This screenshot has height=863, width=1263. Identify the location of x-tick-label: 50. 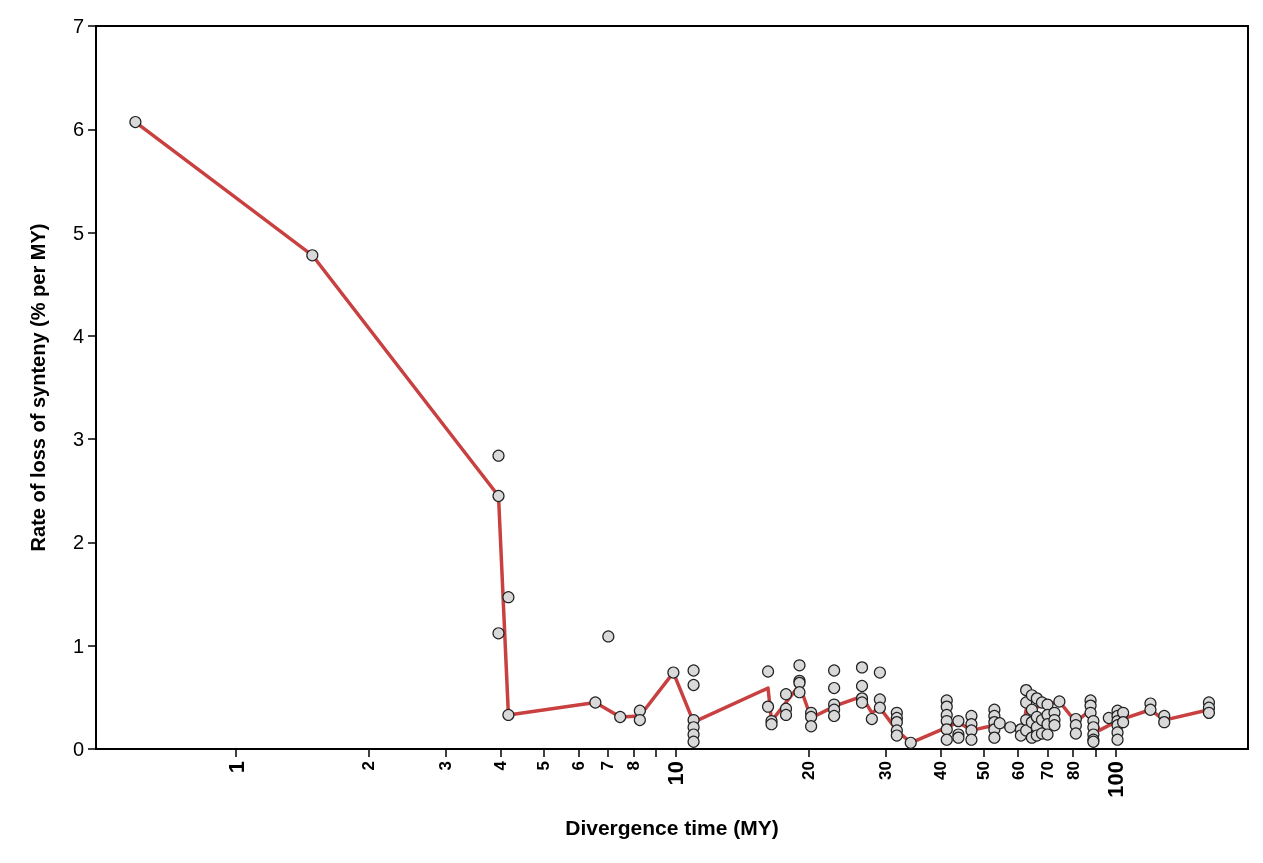
(983, 770).